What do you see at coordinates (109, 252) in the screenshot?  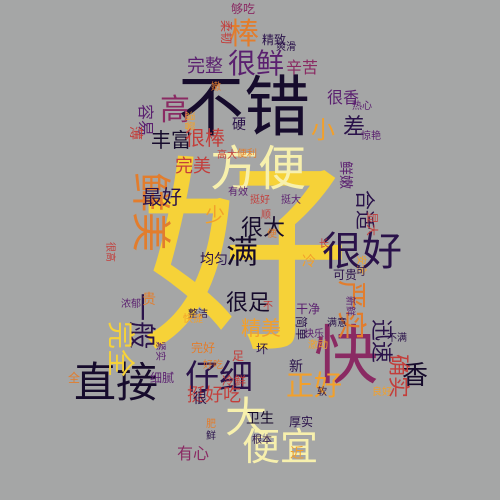 I see `word-66: 很高` at bounding box center [109, 252].